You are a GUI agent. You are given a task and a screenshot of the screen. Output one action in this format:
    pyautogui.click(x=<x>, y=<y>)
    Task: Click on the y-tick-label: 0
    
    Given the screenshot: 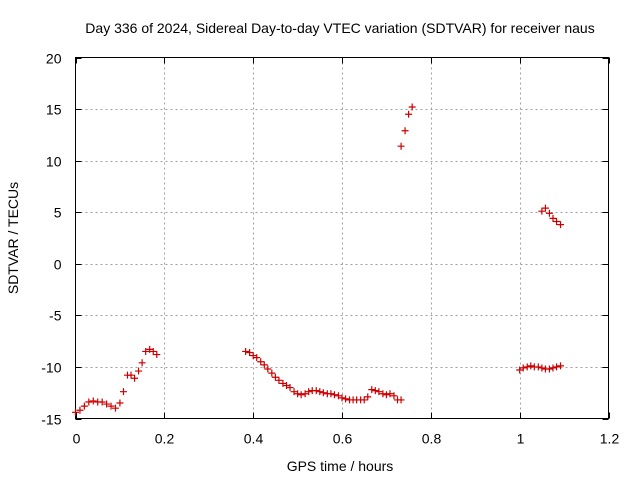 What is the action you would take?
    pyautogui.click(x=58, y=265)
    